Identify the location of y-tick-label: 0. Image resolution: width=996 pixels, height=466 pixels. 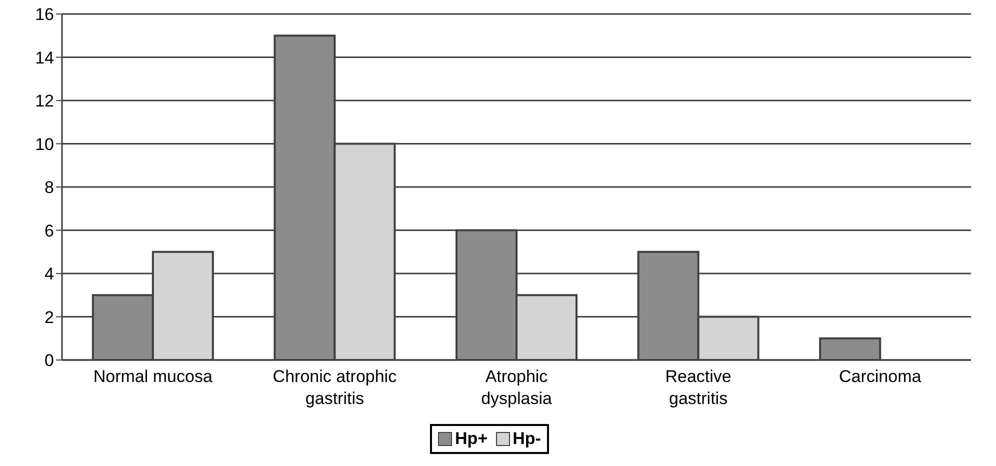
(49, 360).